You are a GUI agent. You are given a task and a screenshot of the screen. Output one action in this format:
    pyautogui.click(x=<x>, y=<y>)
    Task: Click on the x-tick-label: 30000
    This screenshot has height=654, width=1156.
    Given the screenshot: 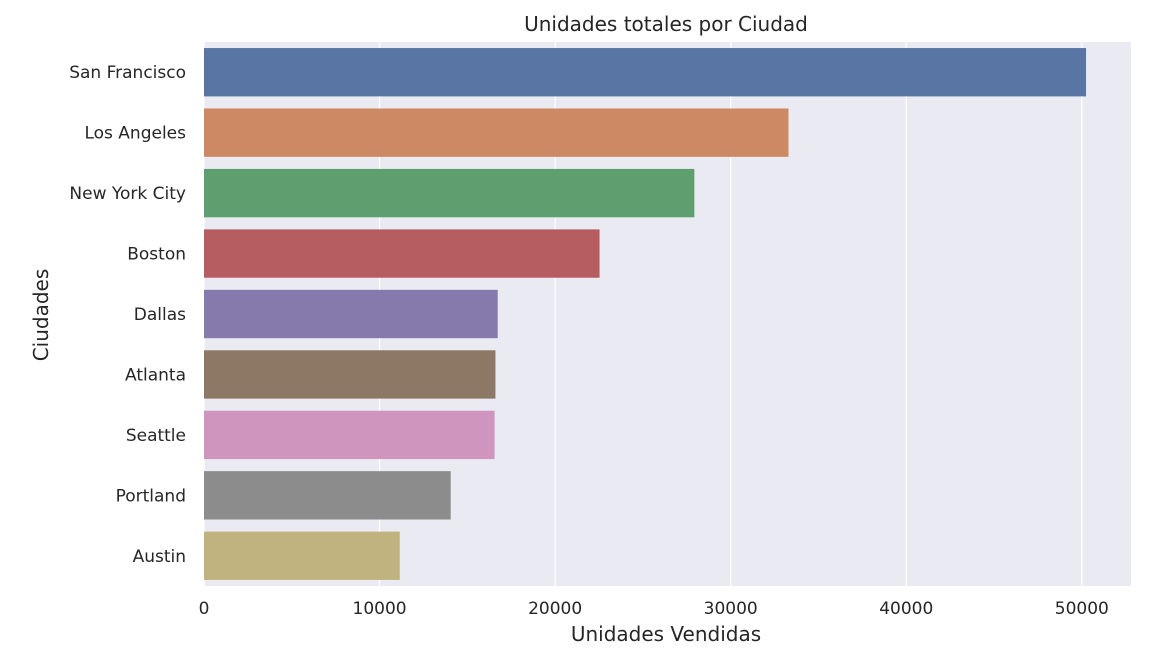 What is the action you would take?
    pyautogui.click(x=731, y=609)
    